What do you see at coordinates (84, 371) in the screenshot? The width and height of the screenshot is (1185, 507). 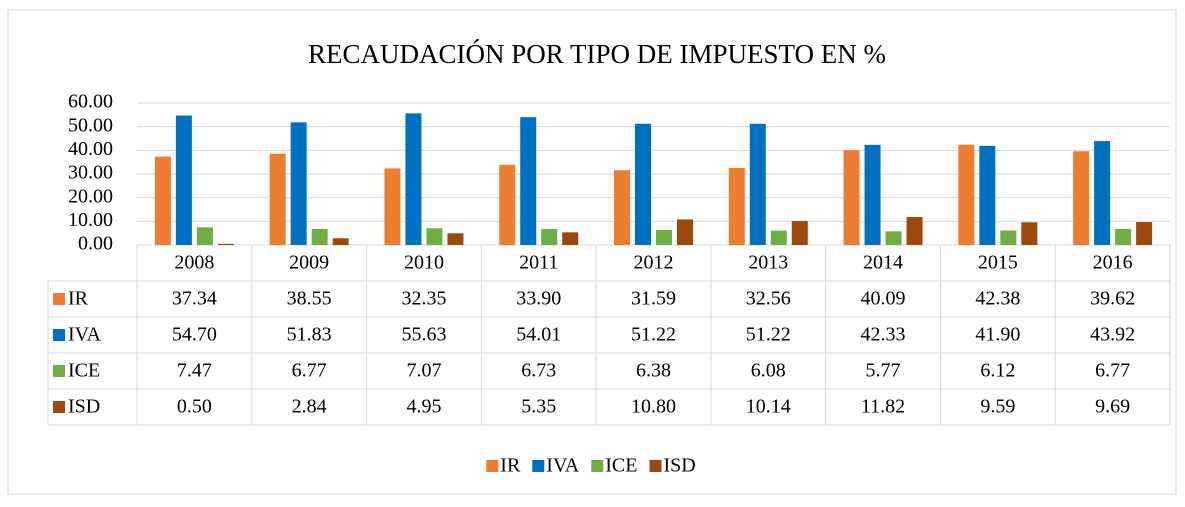 I see `table-row-label: ICE` at bounding box center [84, 371].